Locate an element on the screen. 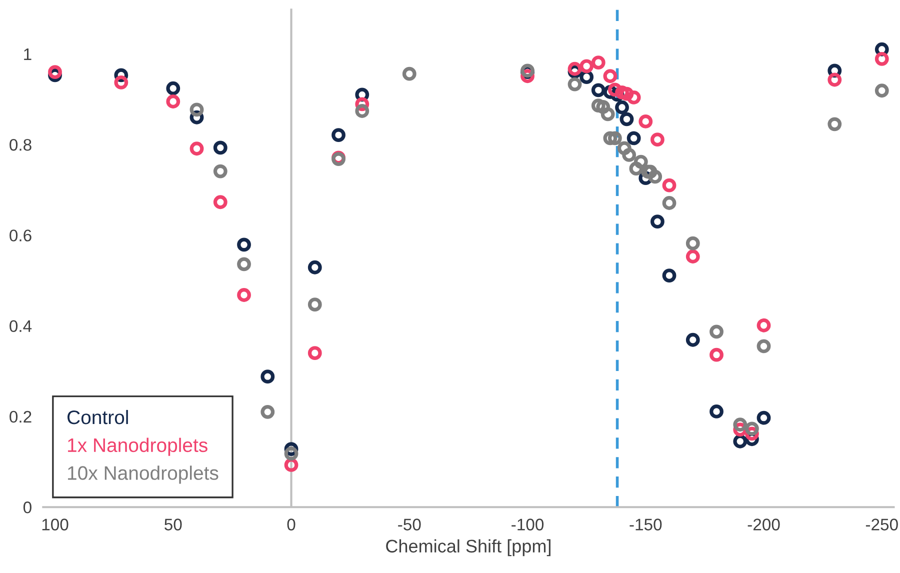 This screenshot has width=900, height=573. x-tick-label: 50 is located at coordinates (173, 524).